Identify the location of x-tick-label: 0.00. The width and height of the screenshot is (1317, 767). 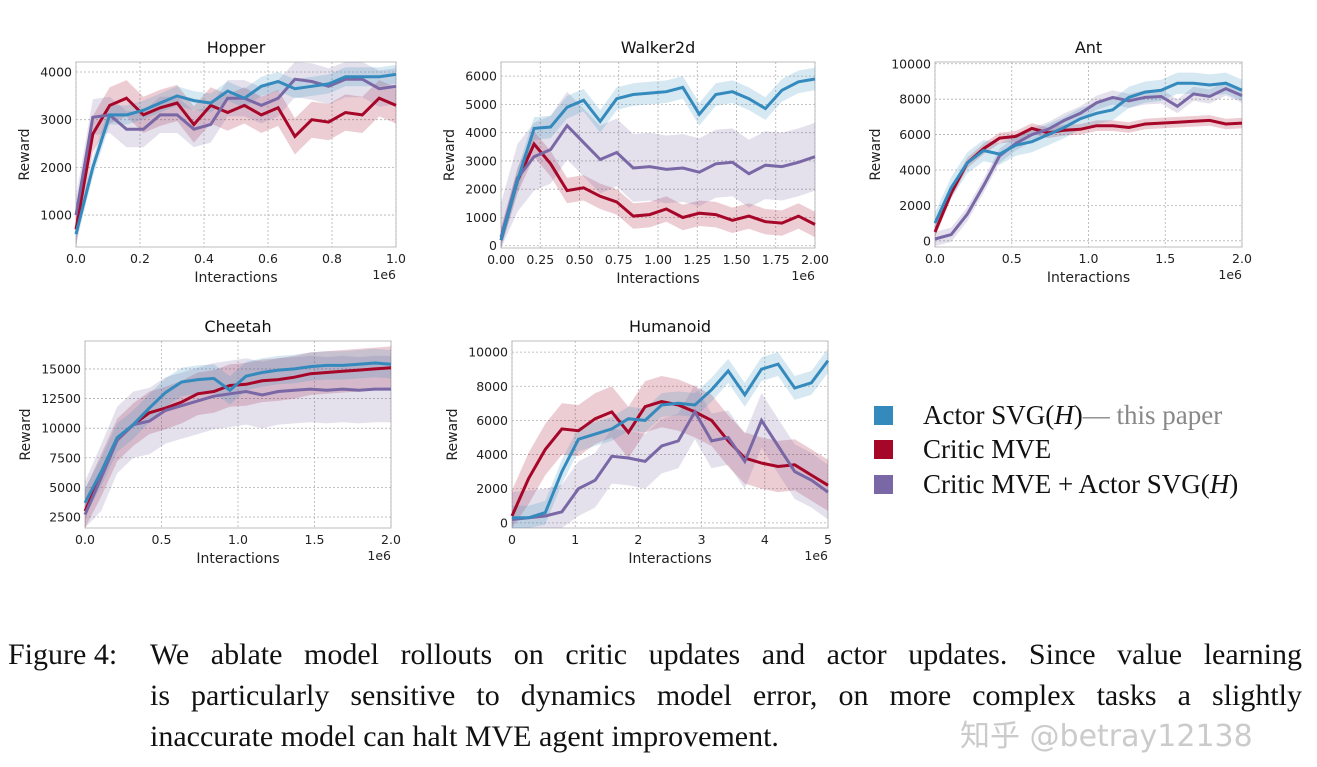
(501, 259).